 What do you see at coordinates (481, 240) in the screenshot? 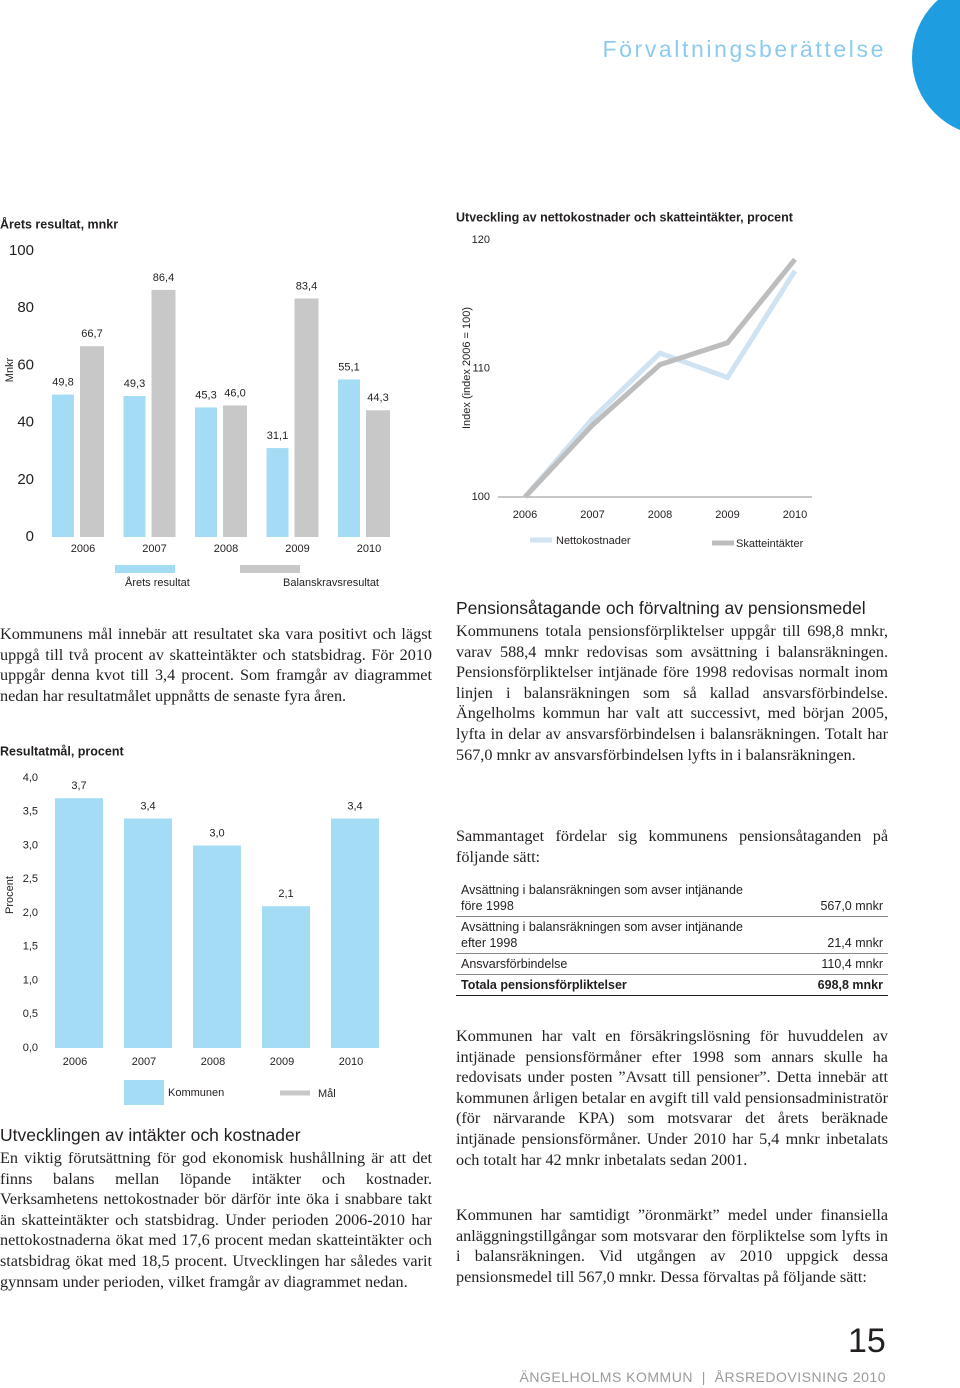
I see `y-tick-label: 120` at bounding box center [481, 240].